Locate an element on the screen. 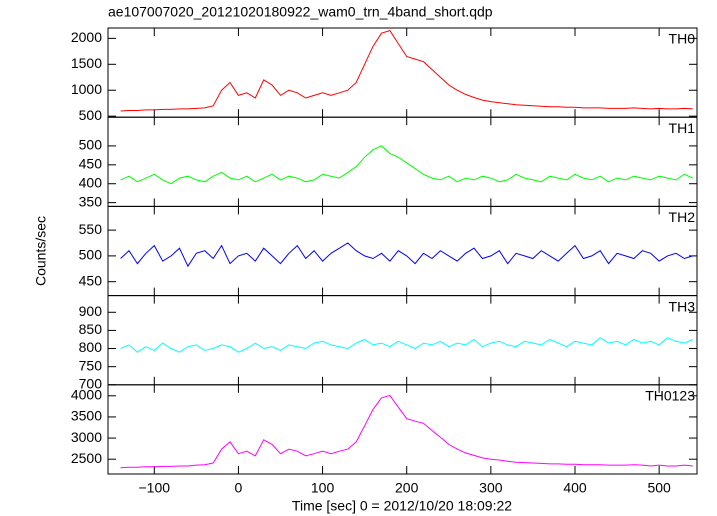 The image size is (717, 516). y-tick-label: 3000 is located at coordinates (86, 437).